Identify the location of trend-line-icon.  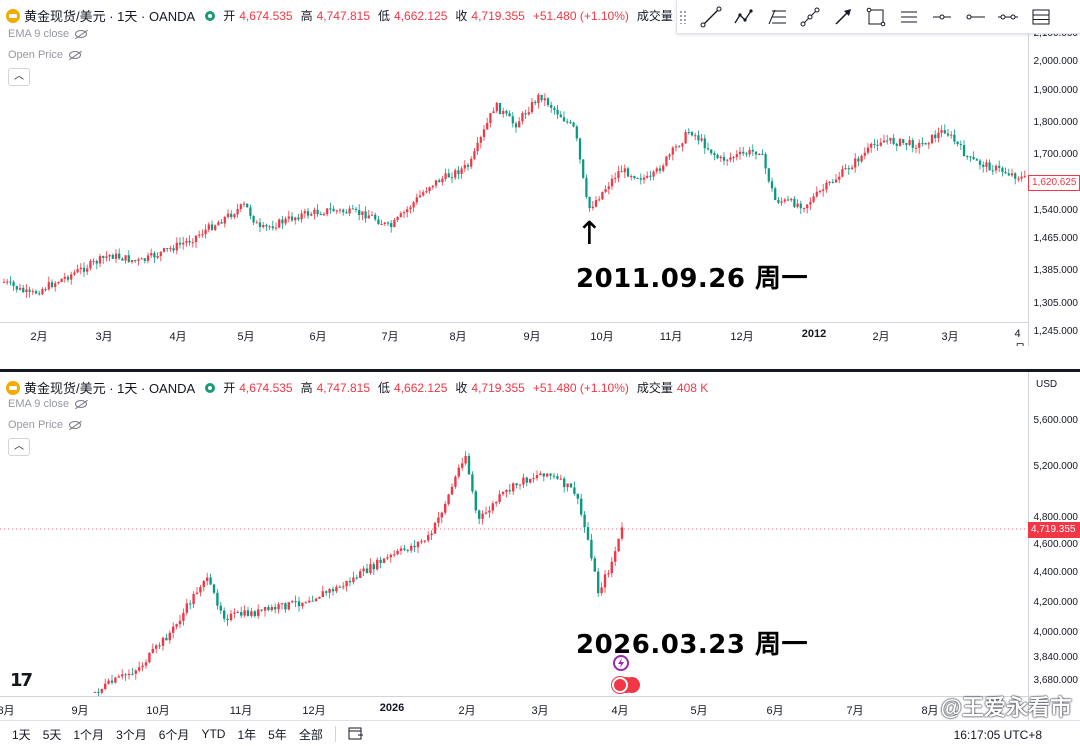
(710, 17).